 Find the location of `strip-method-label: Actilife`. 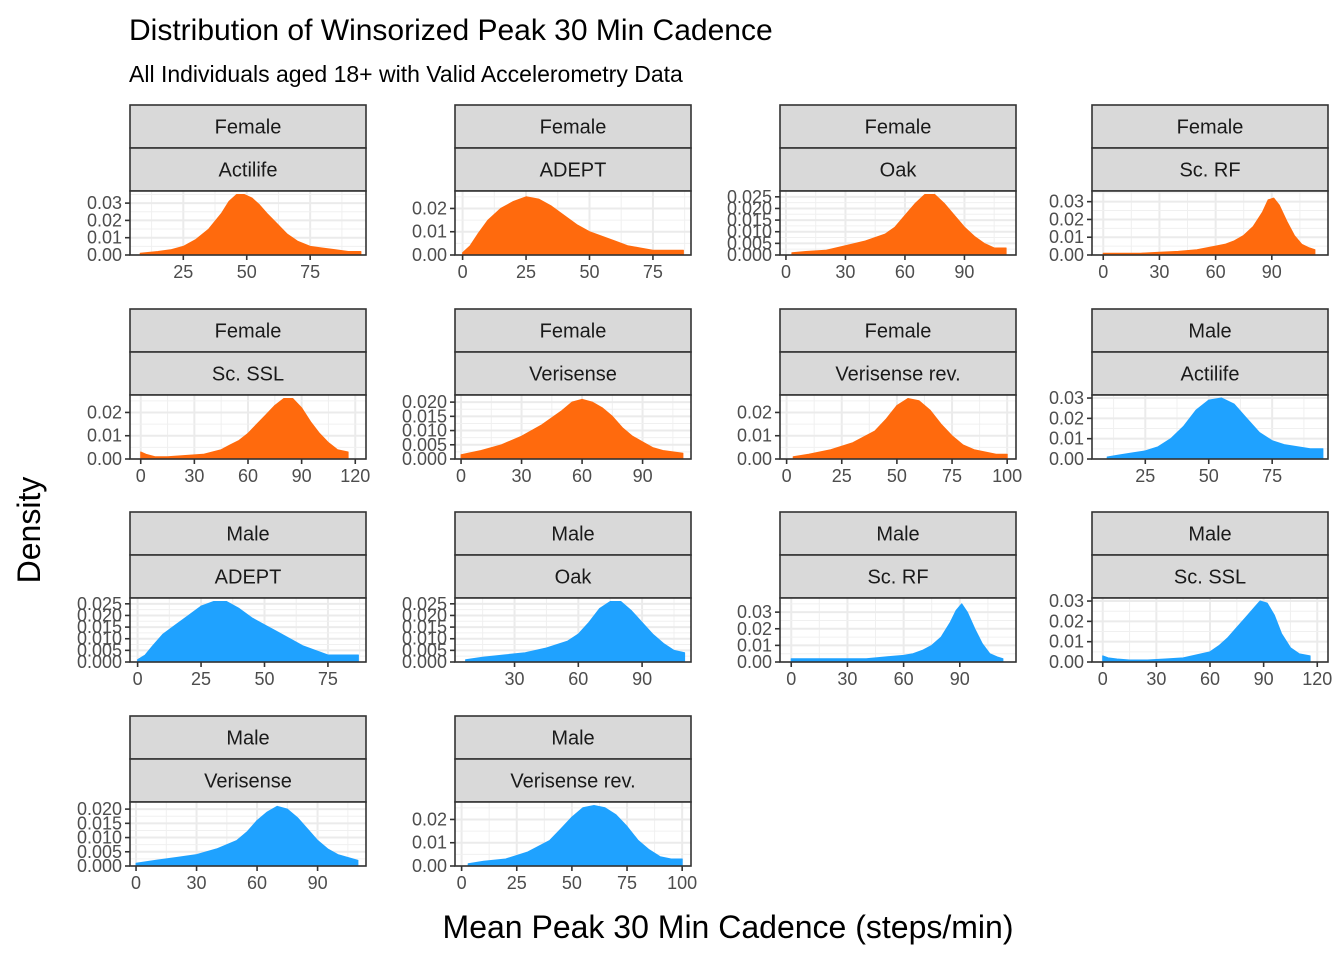

strip-method-label: Actilife is located at coordinates (1210, 375).